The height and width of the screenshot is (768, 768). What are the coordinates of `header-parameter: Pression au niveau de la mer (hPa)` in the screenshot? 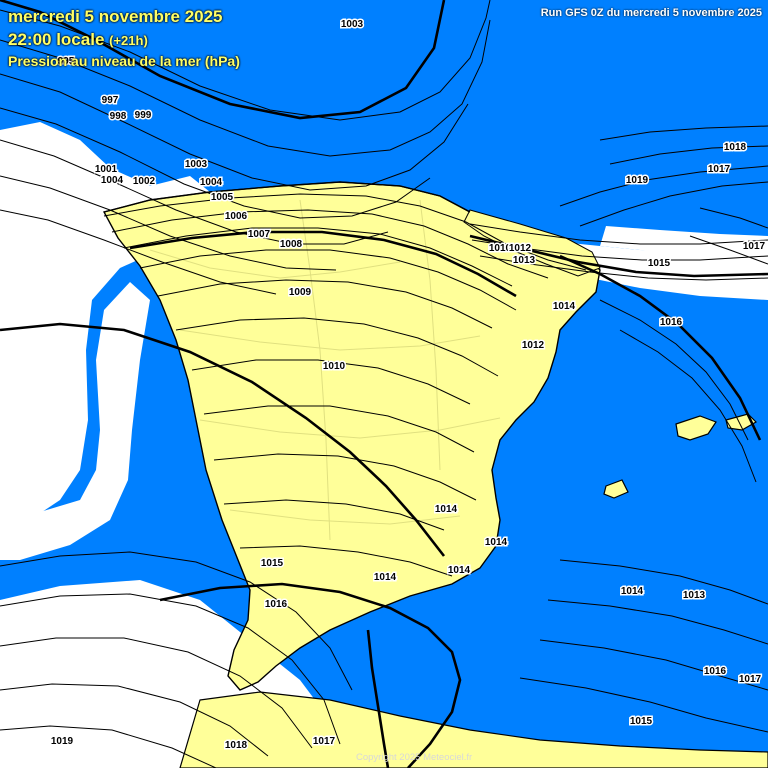 It's located at (124, 60).